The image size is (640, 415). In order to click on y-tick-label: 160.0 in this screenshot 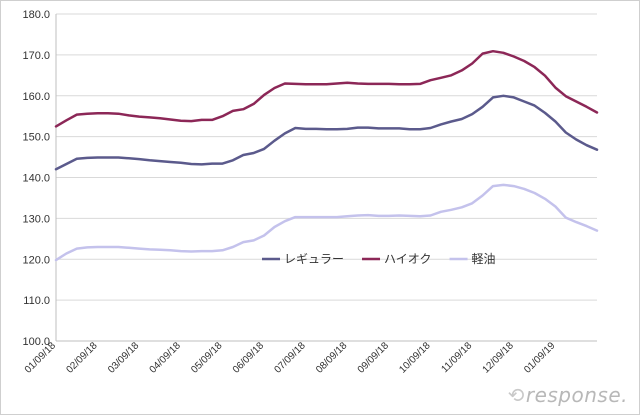, I will do `click(36, 97)`.